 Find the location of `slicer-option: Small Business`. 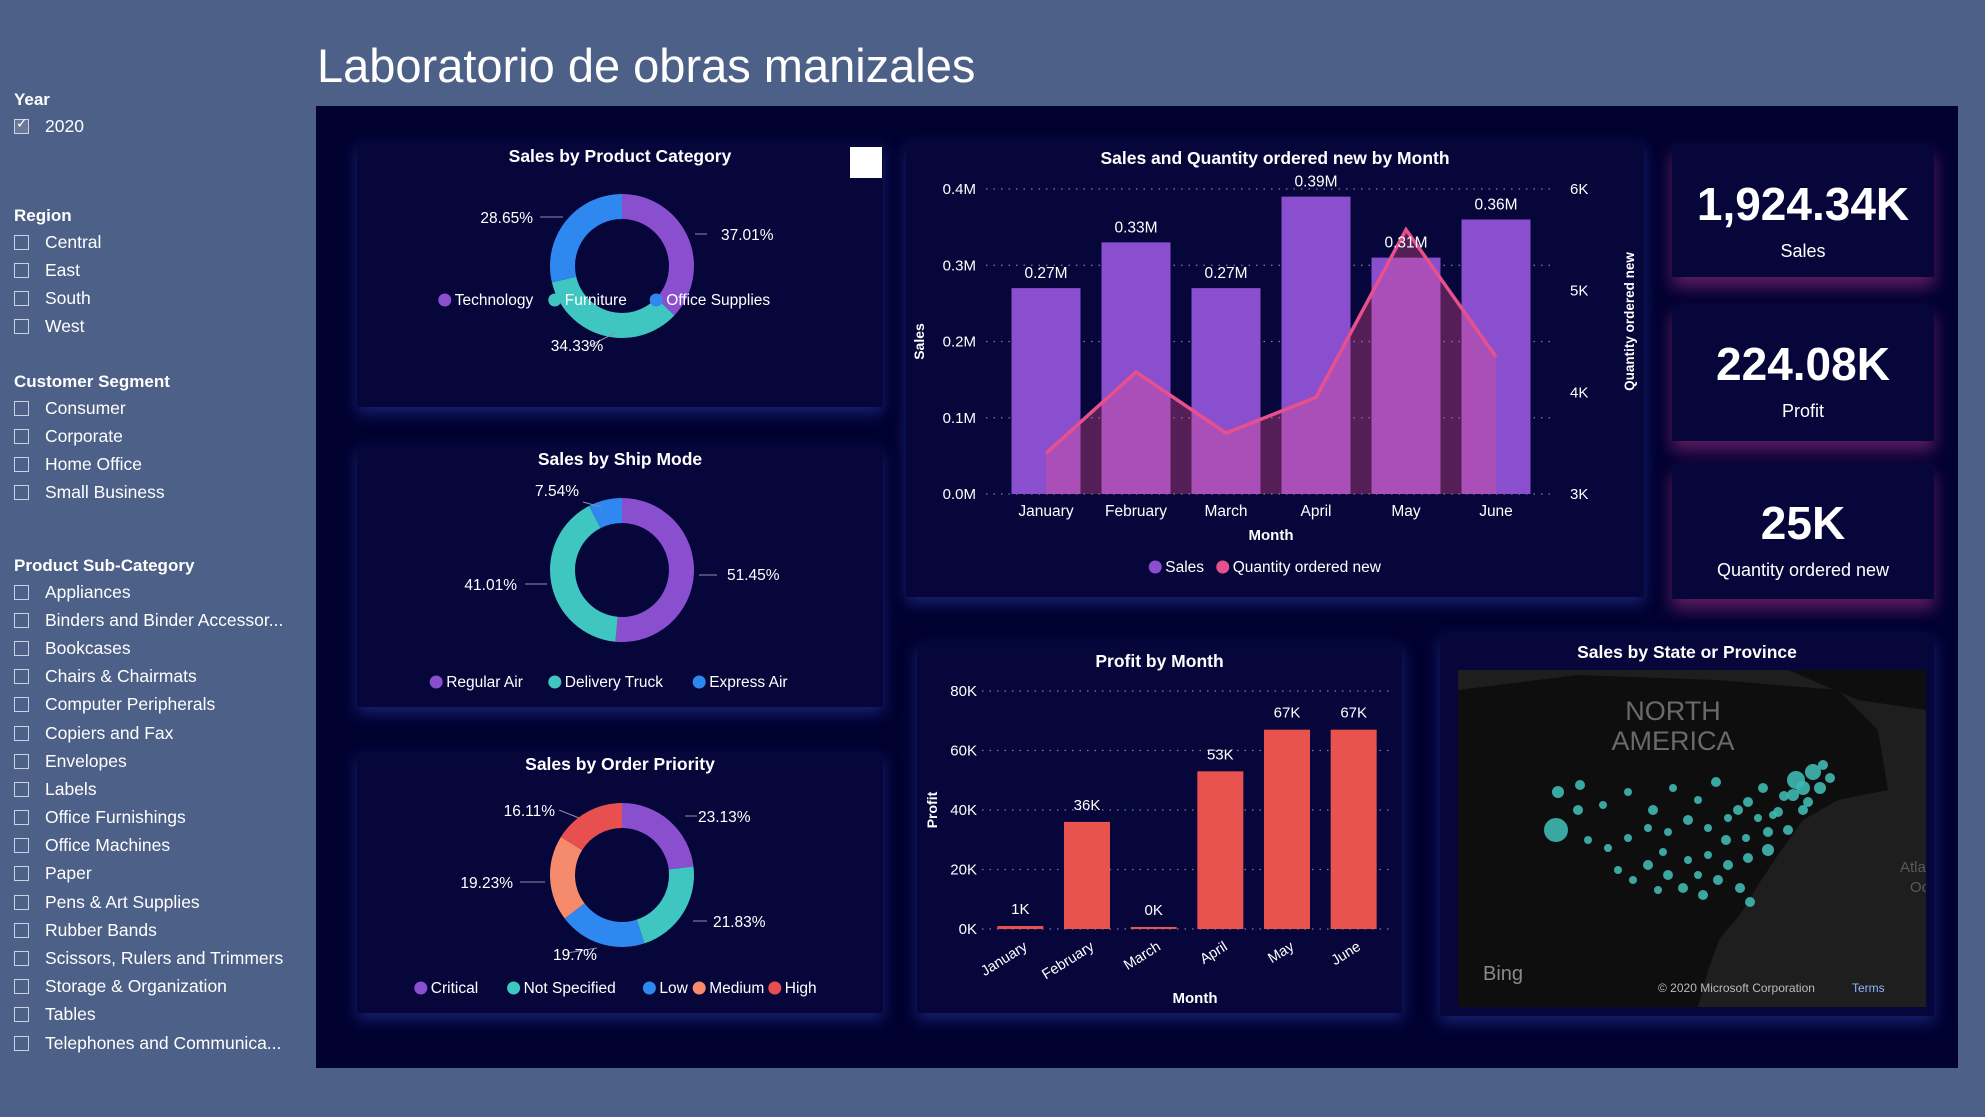

slicer-option: Small Business is located at coordinates (159, 493).